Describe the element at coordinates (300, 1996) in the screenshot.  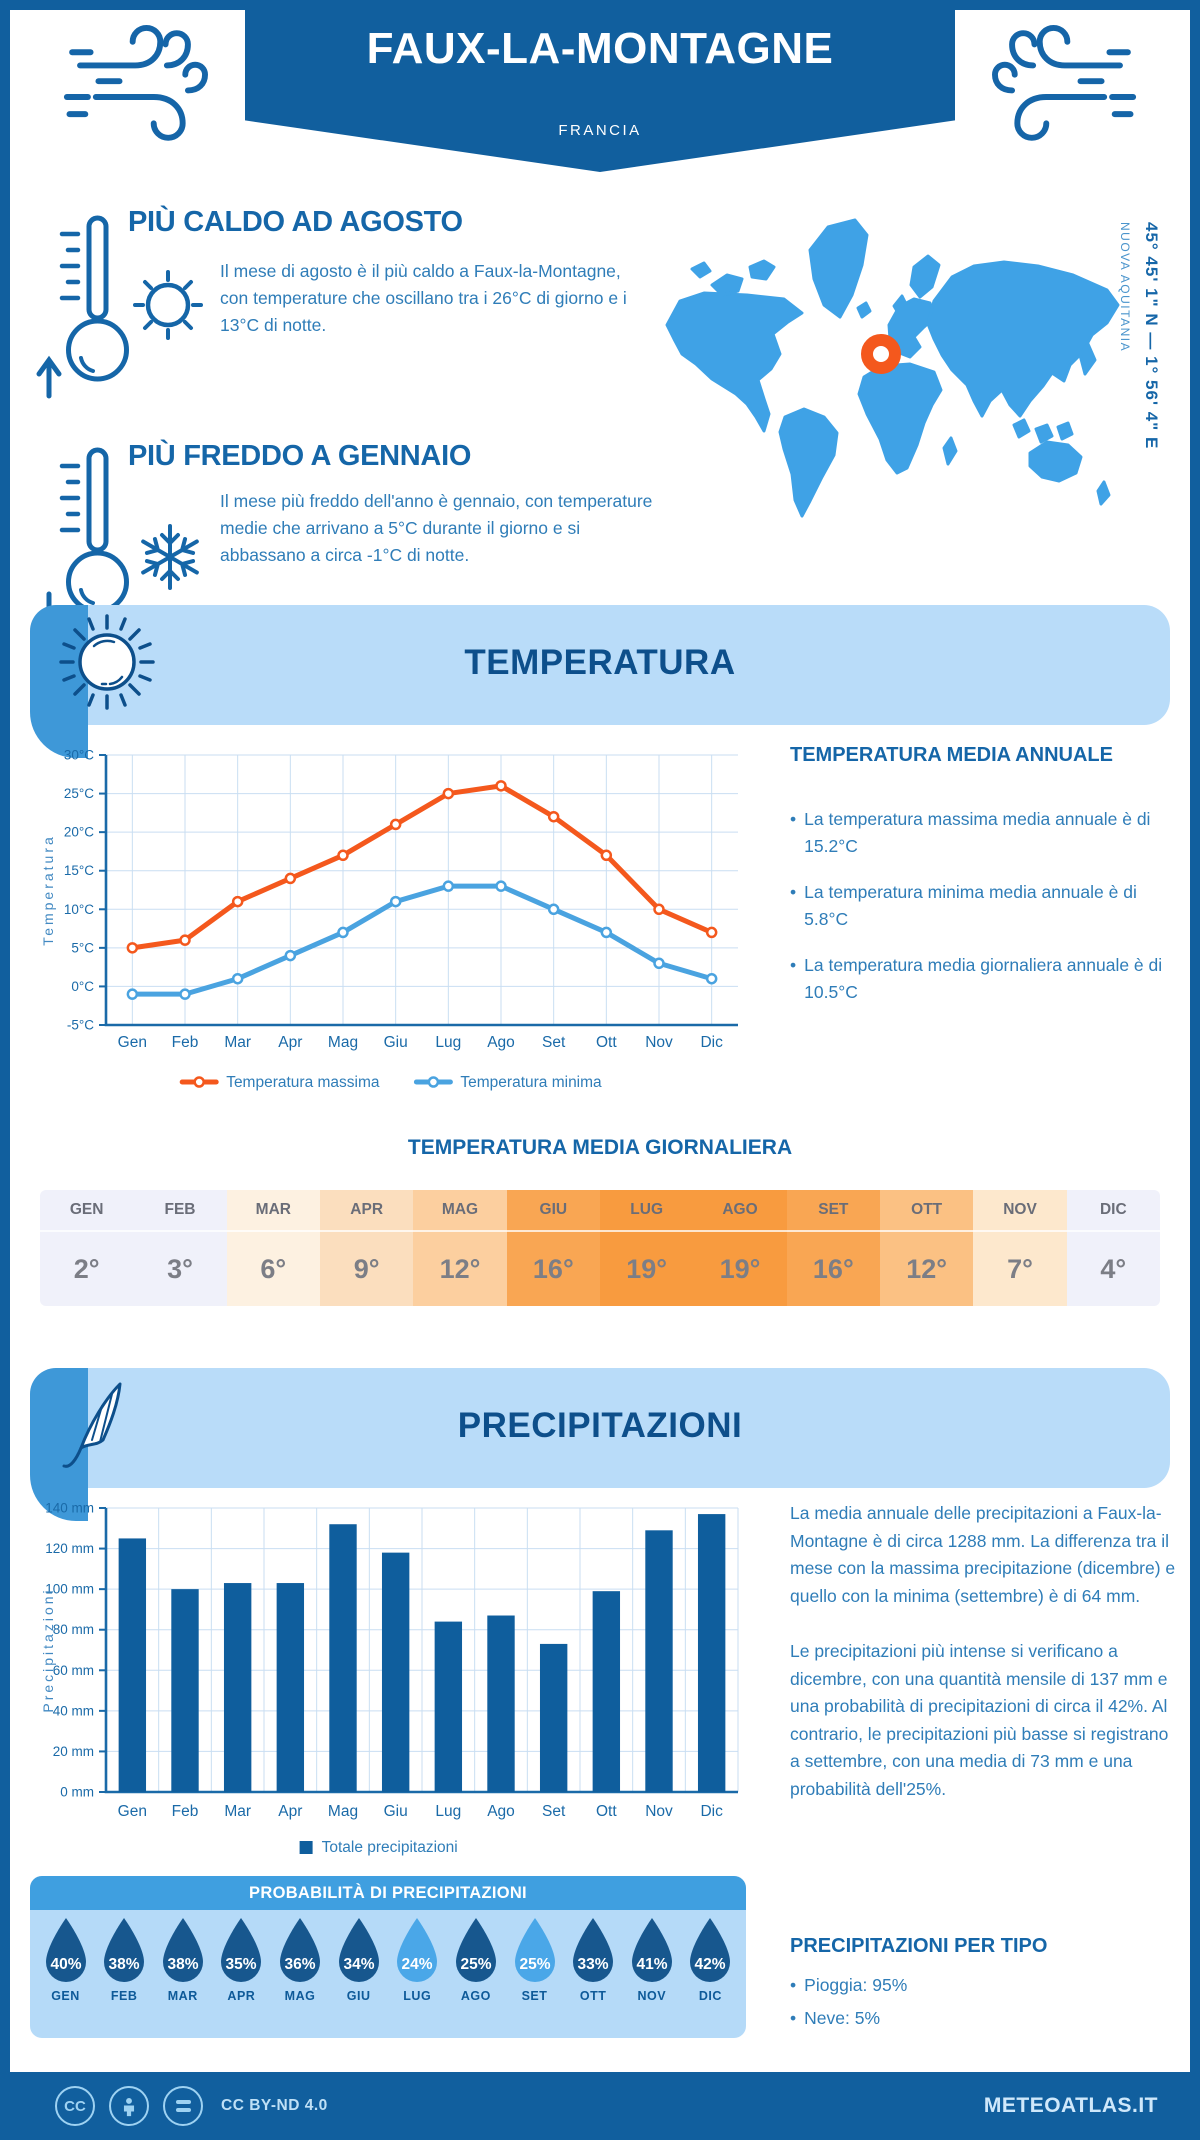
I see `droplet-month-label: MAG` at that location.